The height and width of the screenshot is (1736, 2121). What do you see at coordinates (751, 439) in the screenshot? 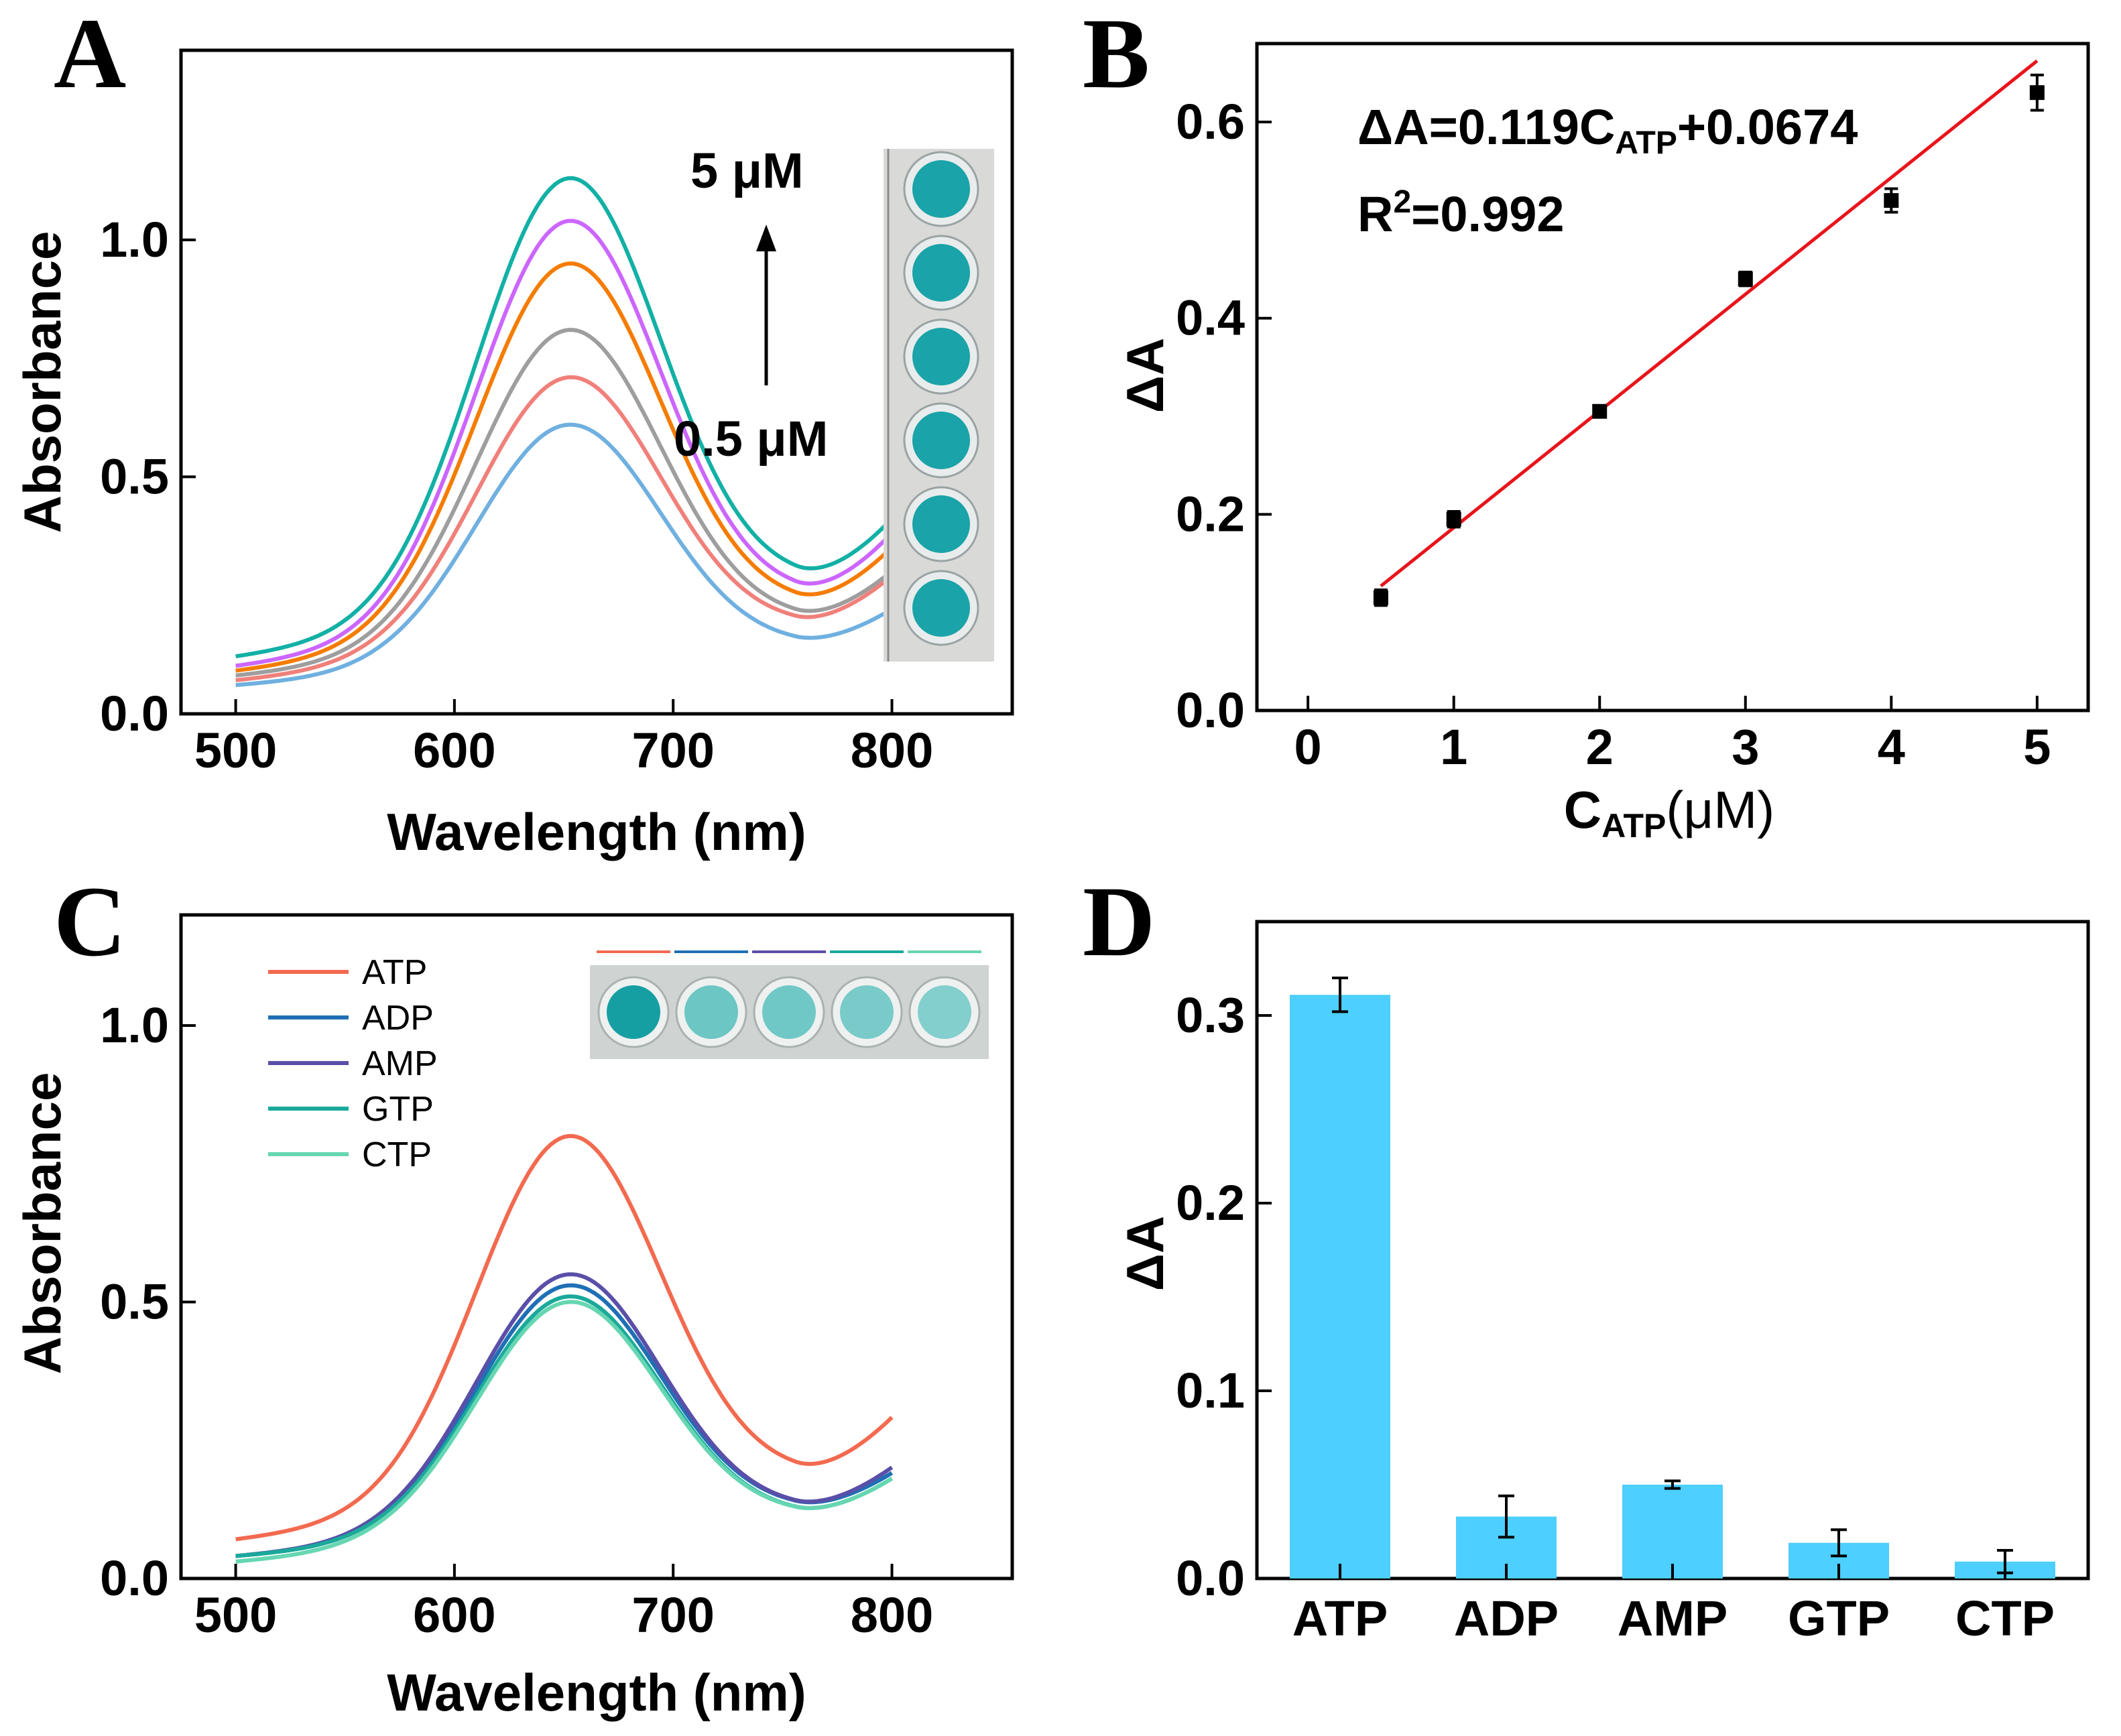
I see `annotation-0-5um: 0.5 μM` at bounding box center [751, 439].